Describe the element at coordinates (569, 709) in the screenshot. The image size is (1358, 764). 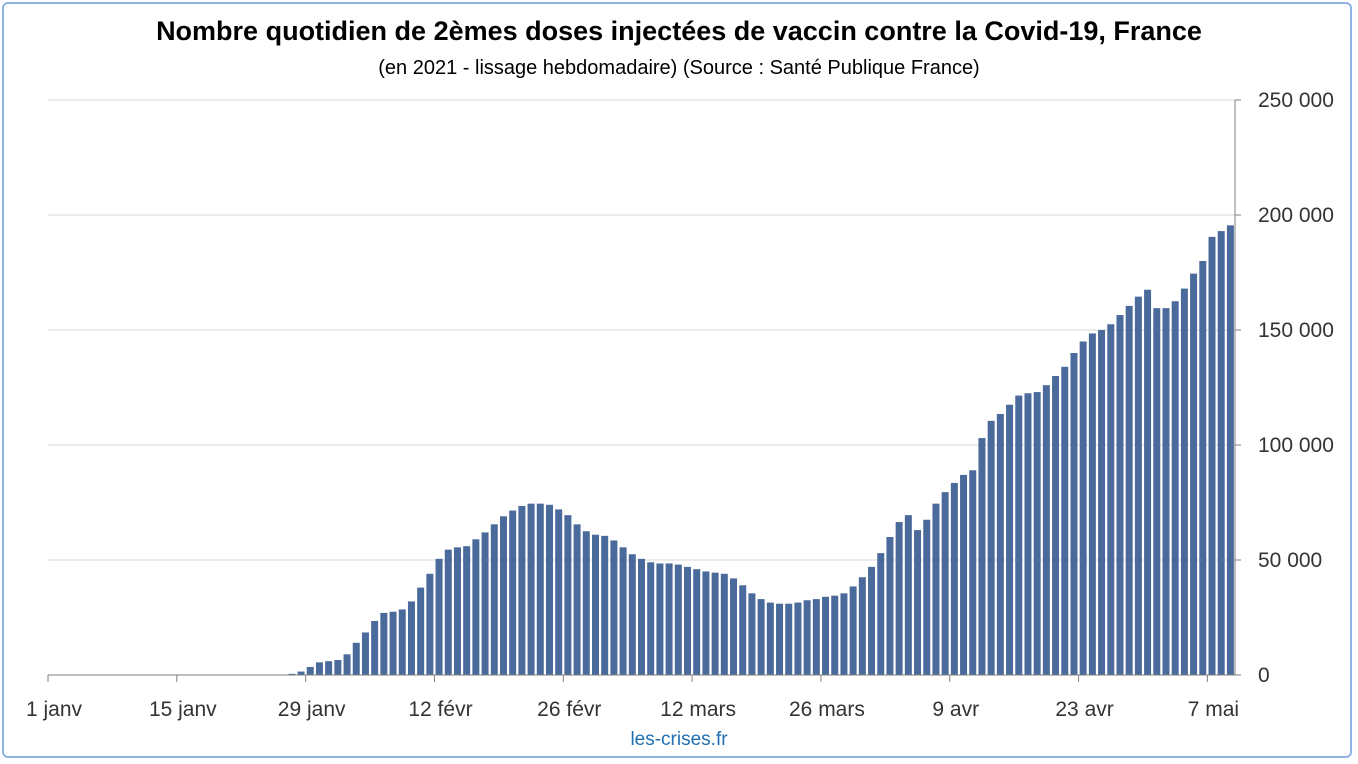
I see `x-tick-label: 26 févr` at that location.